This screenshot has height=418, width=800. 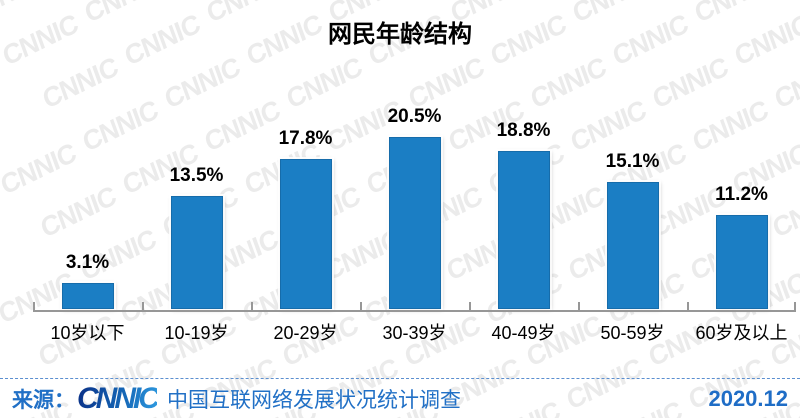 I want to click on bar-slot: 18.8%, so click(x=523, y=182).